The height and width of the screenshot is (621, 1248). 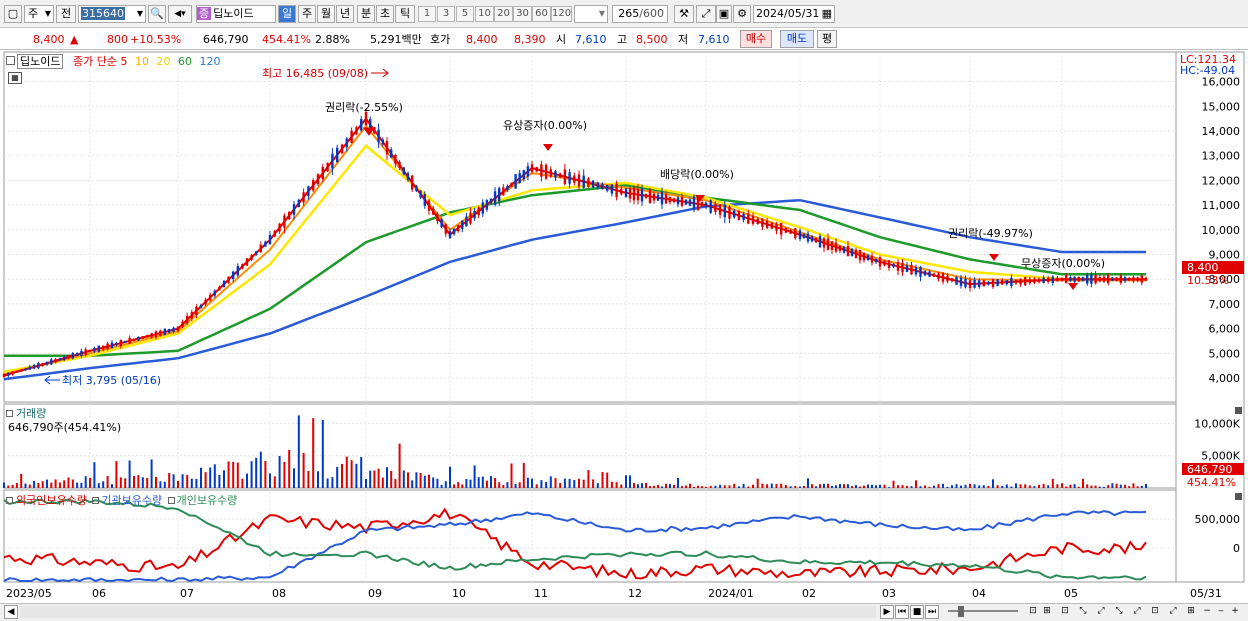 What do you see at coordinates (326, 14) in the screenshot?
I see `period-button-month: 월` at bounding box center [326, 14].